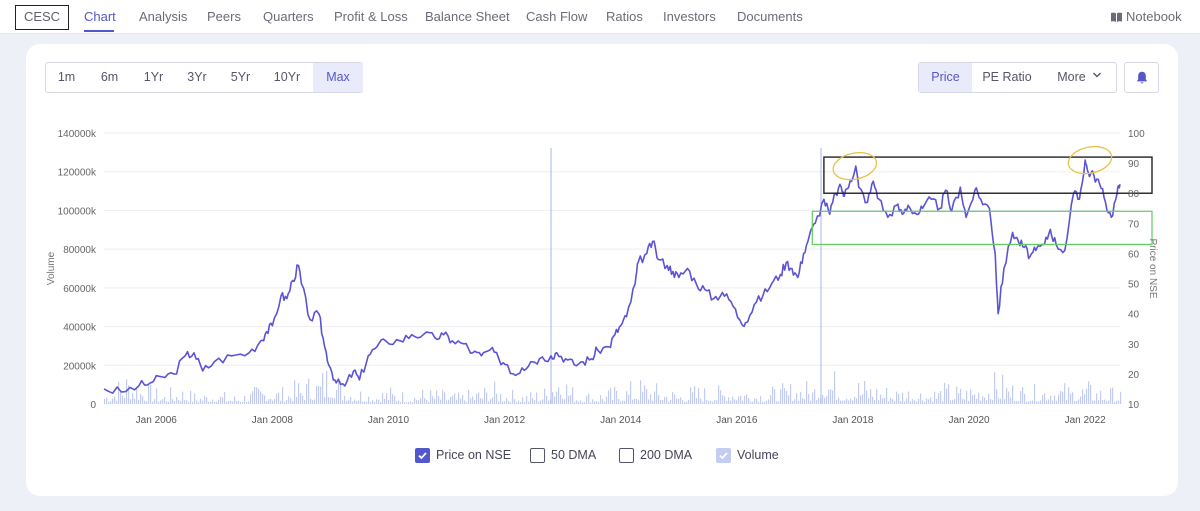  I want to click on y2-tick-label: 80, so click(1134, 194).